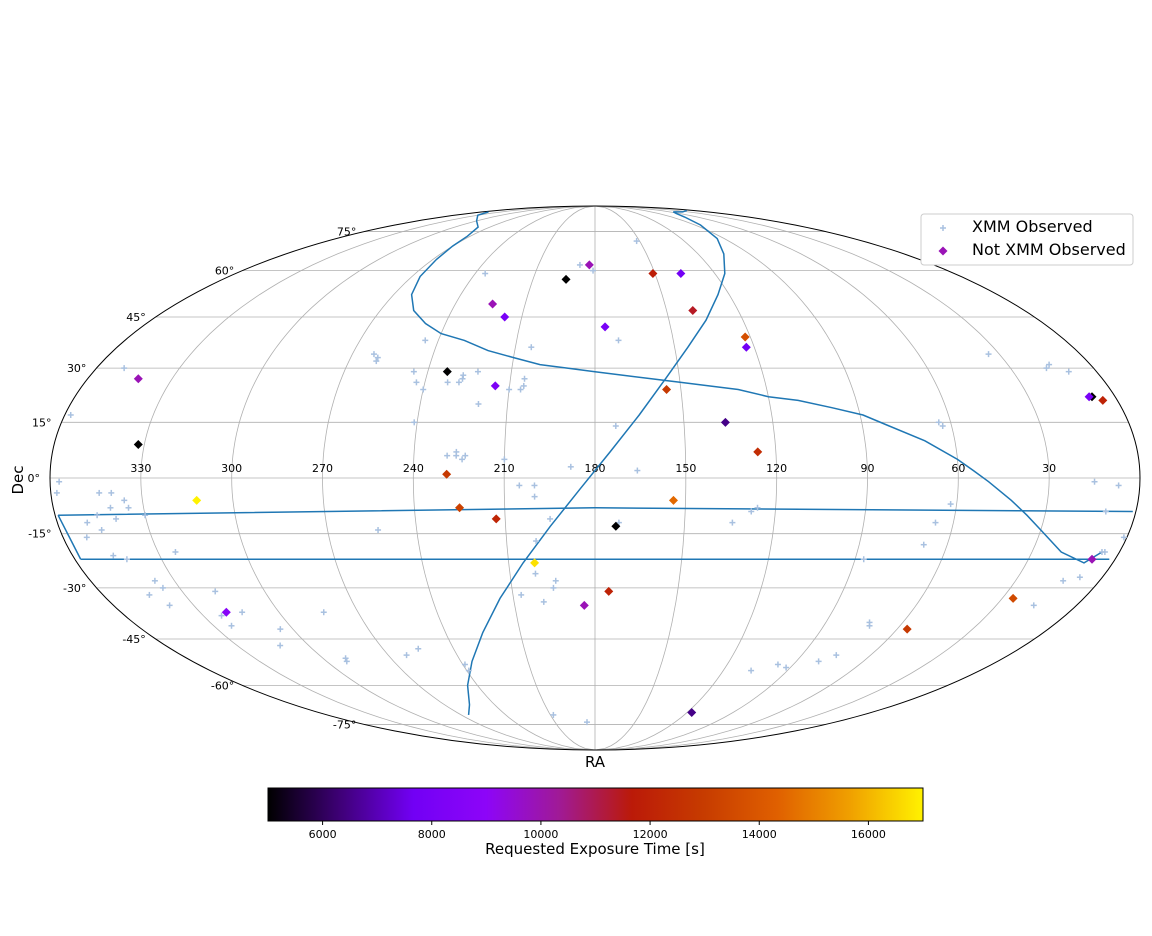 This screenshot has width=1152, height=936. Describe the element at coordinates (413, 468) in the screenshot. I see `ra-tick-label: 240` at that location.